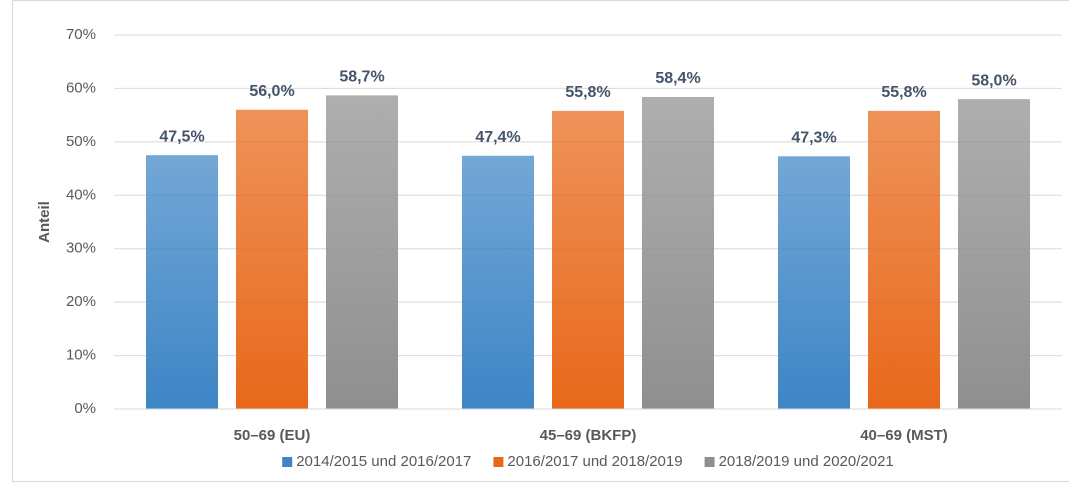 The height and width of the screenshot is (482, 1069). Describe the element at coordinates (44, 222) in the screenshot. I see `y-axis-label: Anteil` at that location.